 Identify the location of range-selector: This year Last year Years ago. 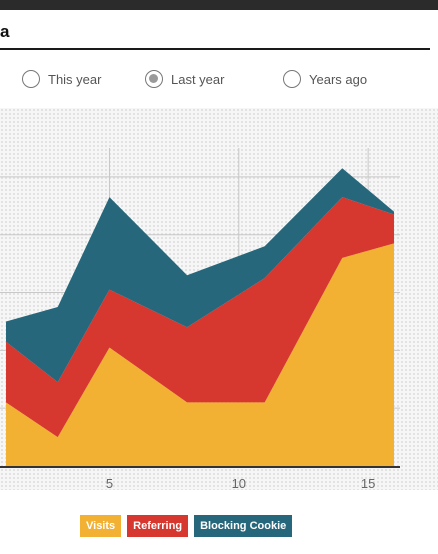
(219, 81).